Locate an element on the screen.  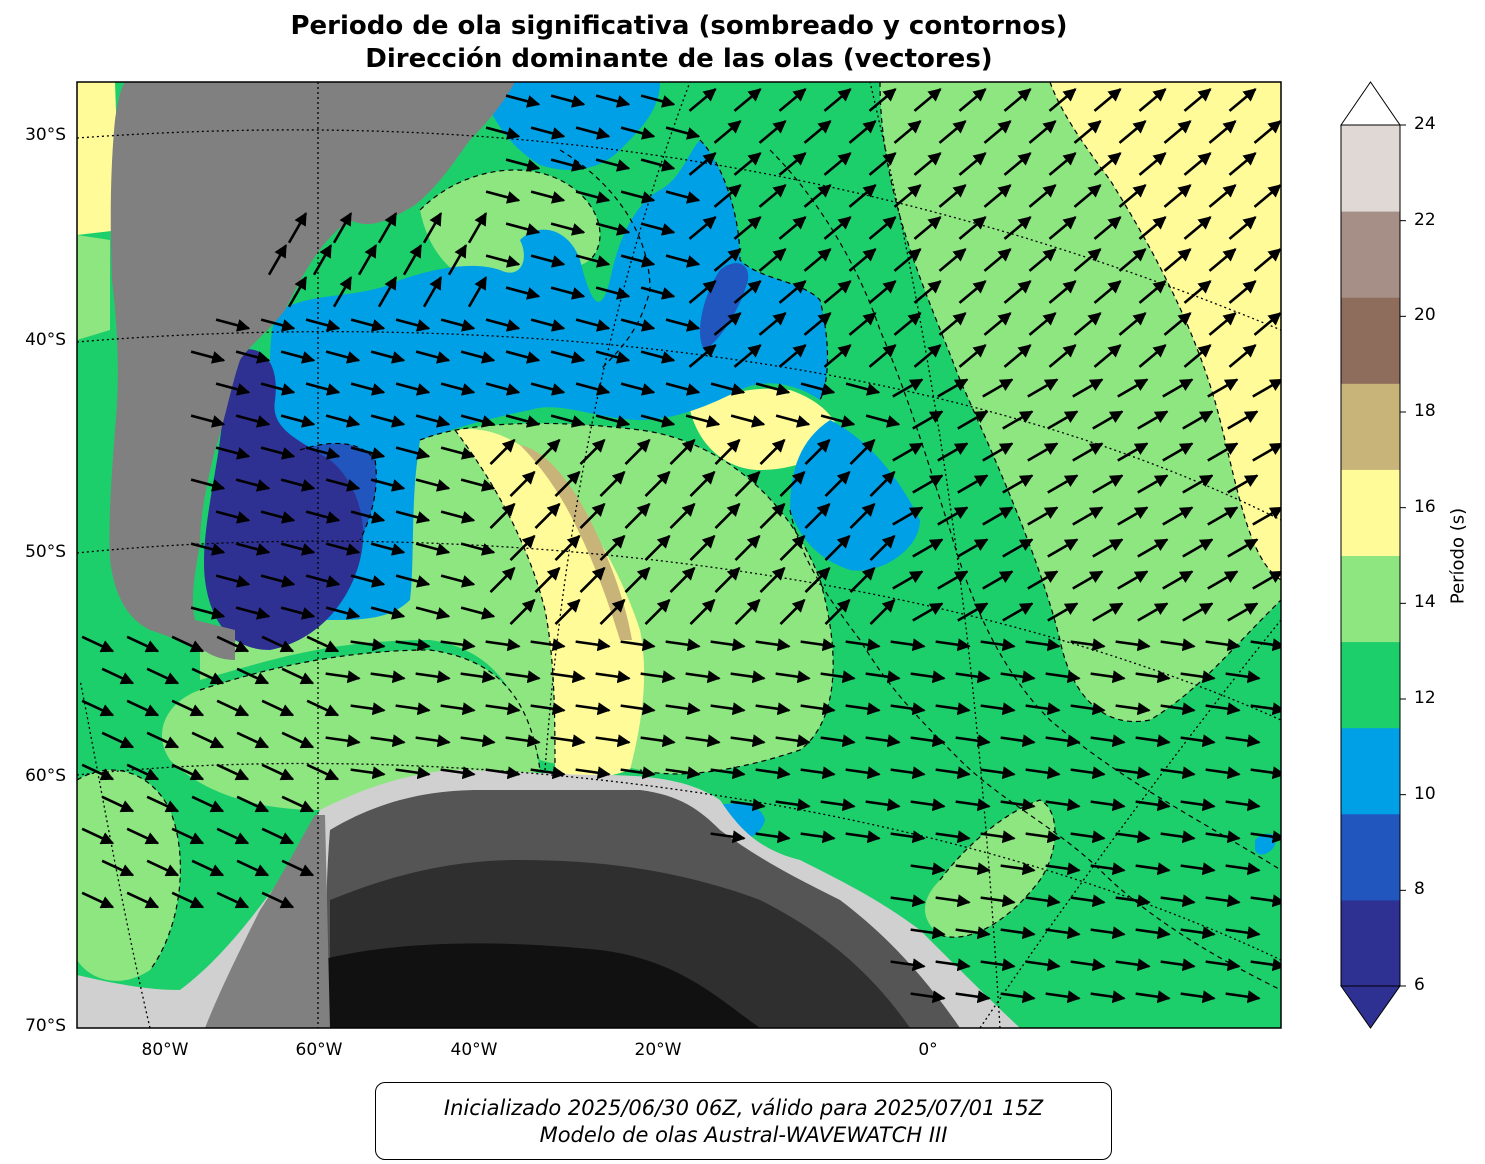
colorbar-tick-label: 24 is located at coordinates (1425, 124).